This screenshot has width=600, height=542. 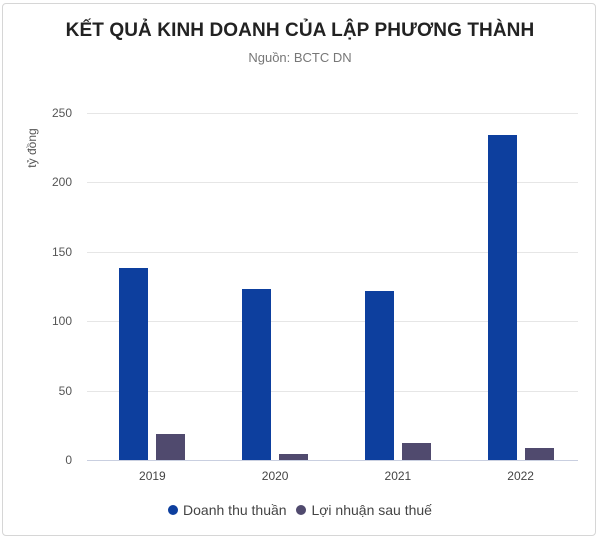 I want to click on x-axis-line, so click(x=332, y=460).